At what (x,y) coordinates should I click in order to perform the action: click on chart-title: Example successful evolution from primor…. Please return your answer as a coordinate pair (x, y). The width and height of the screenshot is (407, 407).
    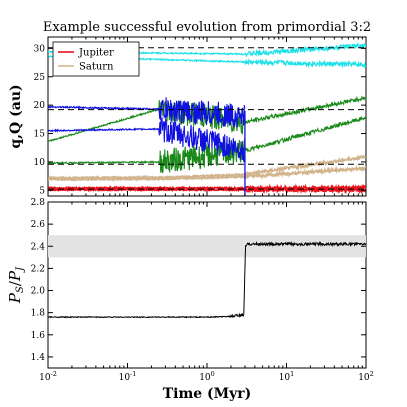
    Looking at the image, I should click on (207, 27).